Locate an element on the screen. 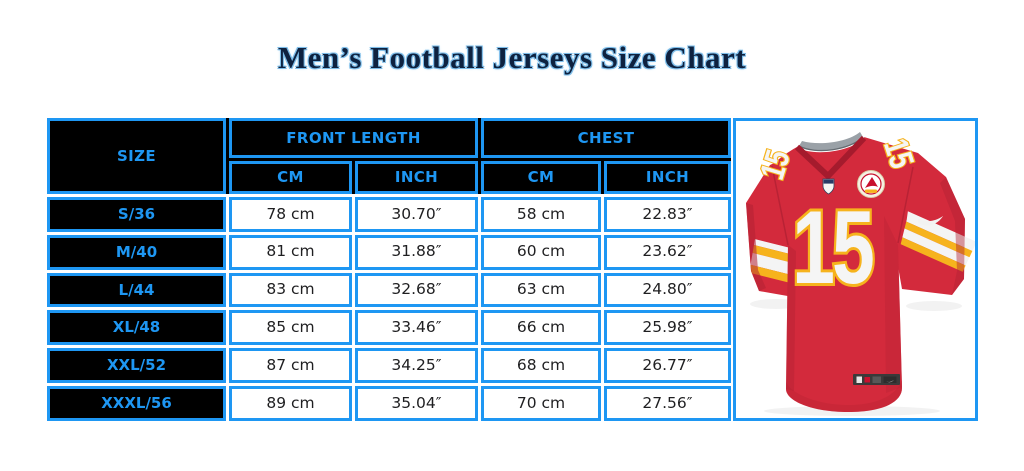  table-cell: 25.98″ is located at coordinates (667, 328).